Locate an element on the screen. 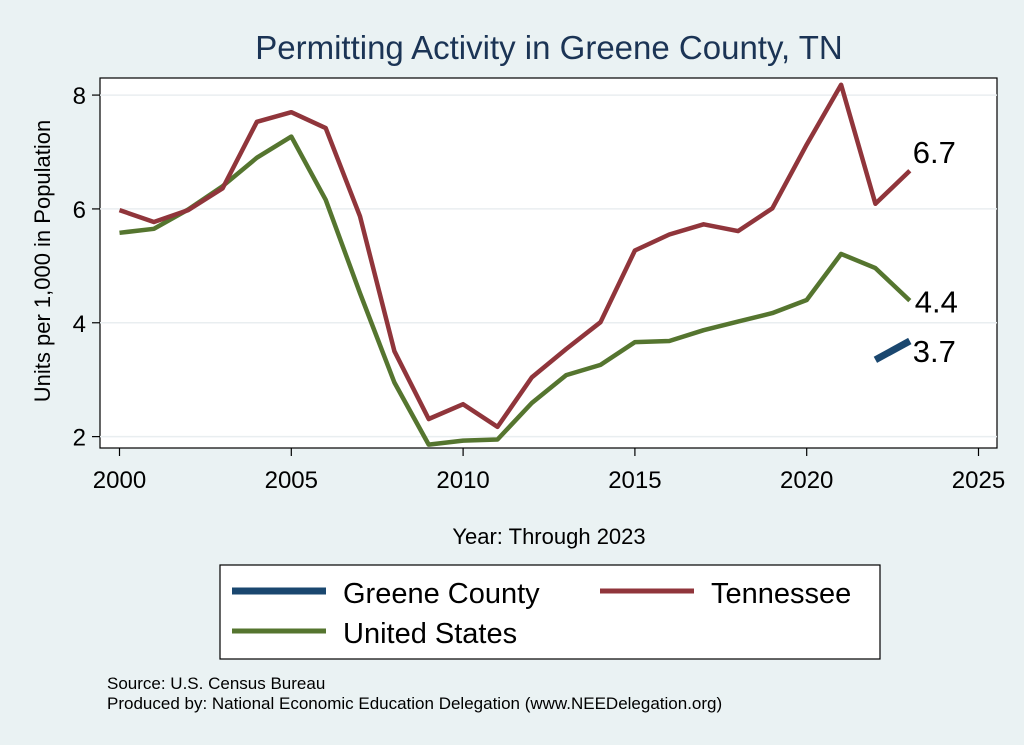 The image size is (1024, 745). y-tick-label: 6 is located at coordinates (79, 210).